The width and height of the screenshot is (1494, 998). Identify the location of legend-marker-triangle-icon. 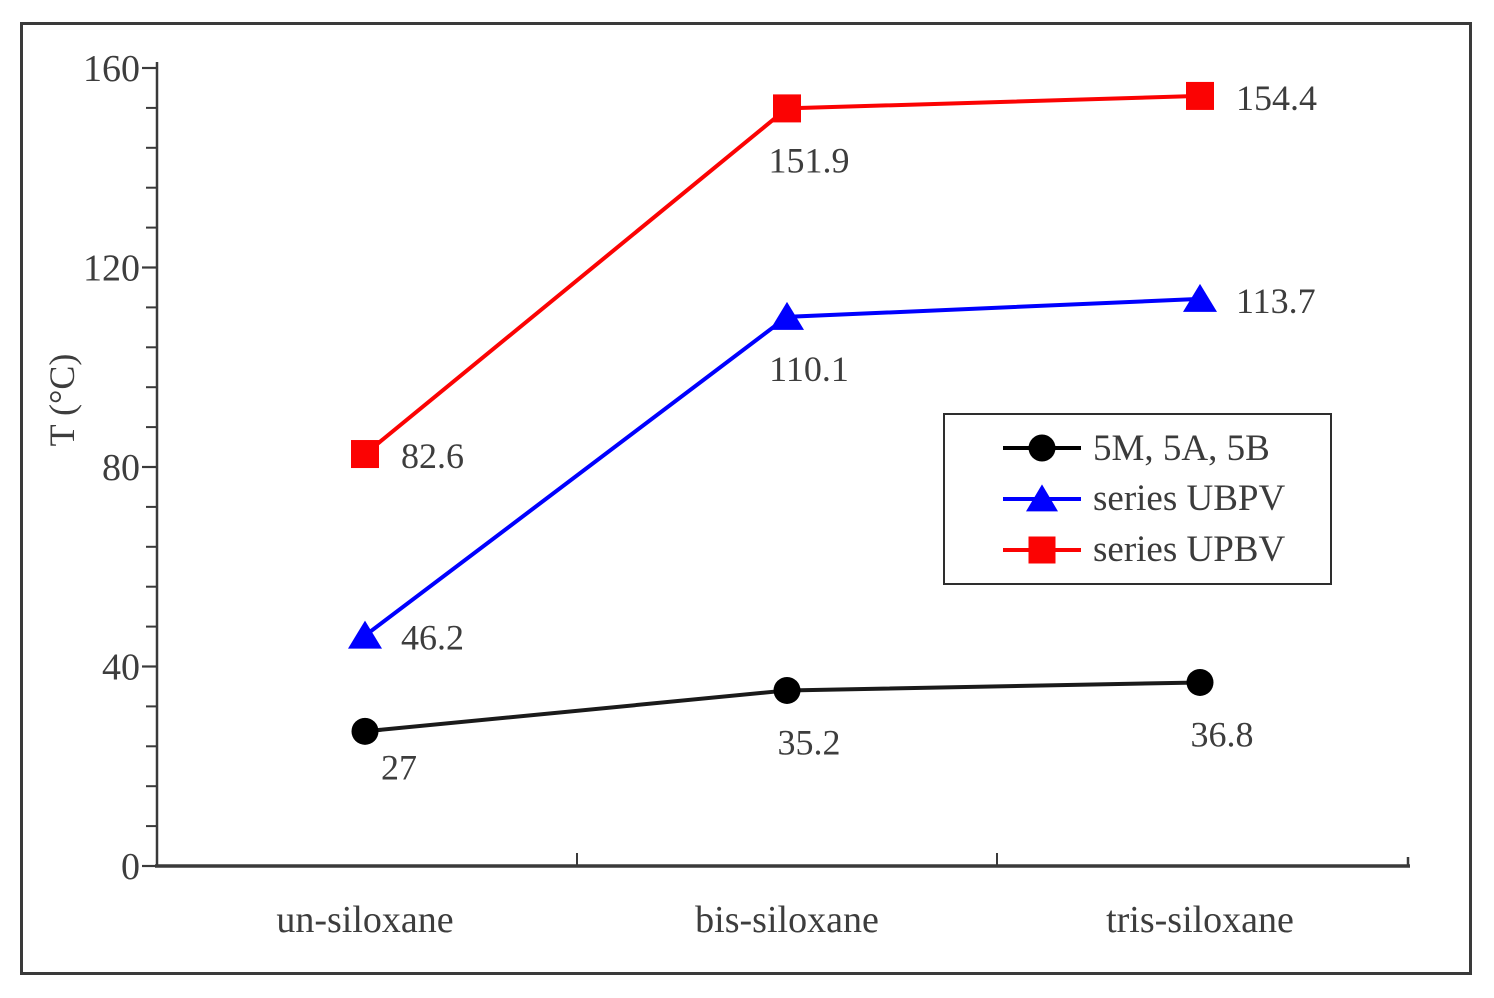
(1042, 498).